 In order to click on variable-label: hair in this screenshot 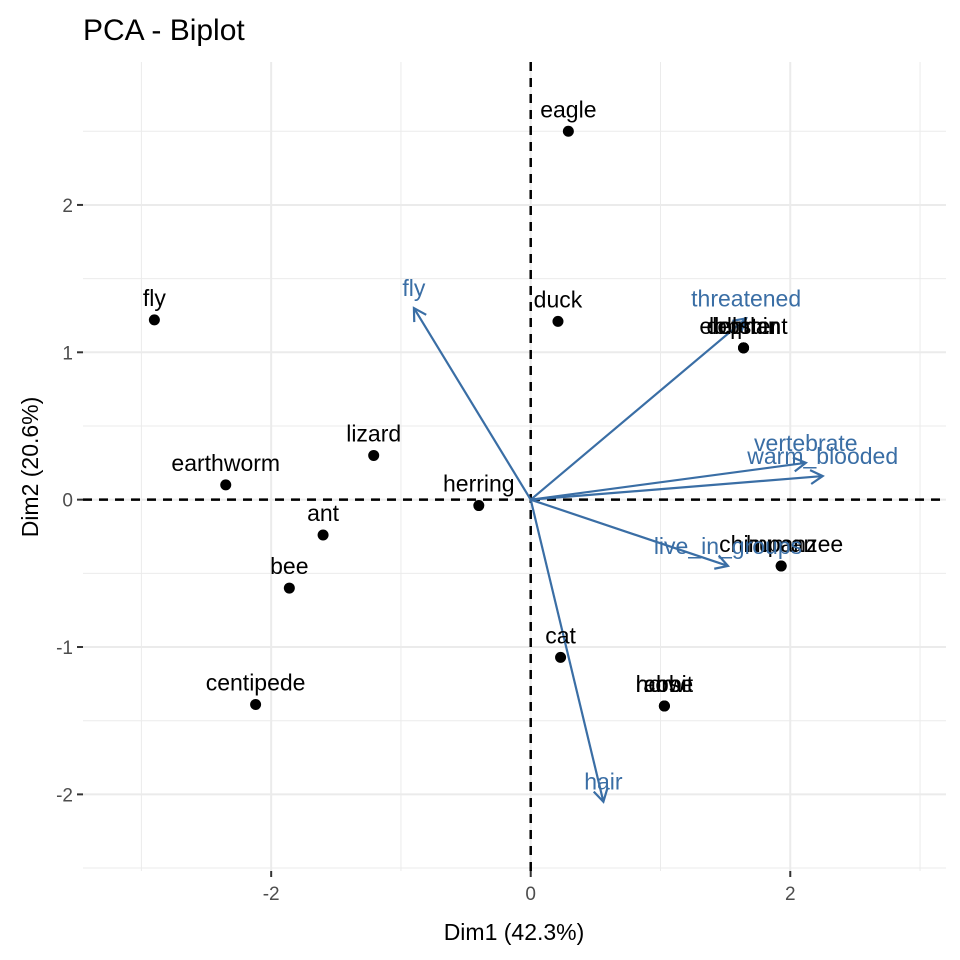, I will do `click(603, 782)`.